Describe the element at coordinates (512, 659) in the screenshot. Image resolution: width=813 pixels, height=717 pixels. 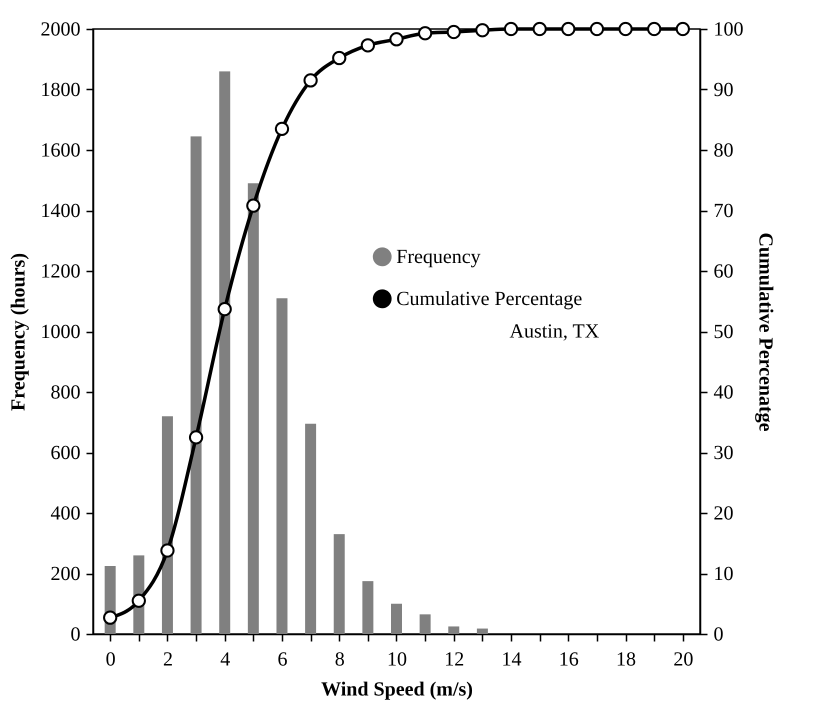
I see `x-tick-label: 14` at that location.